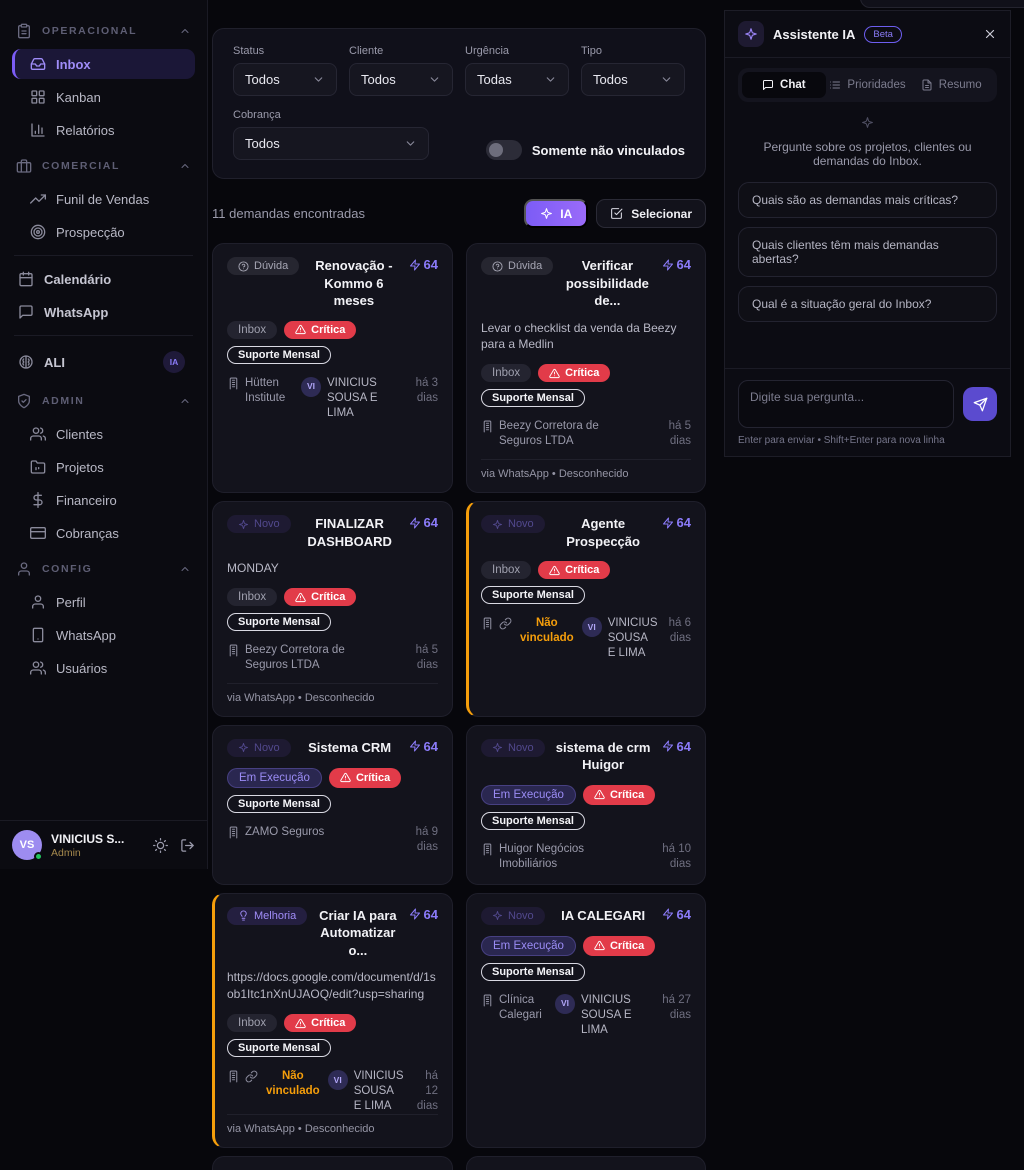  I want to click on sidebar-item-financeiro: Financeiro, so click(103, 500).